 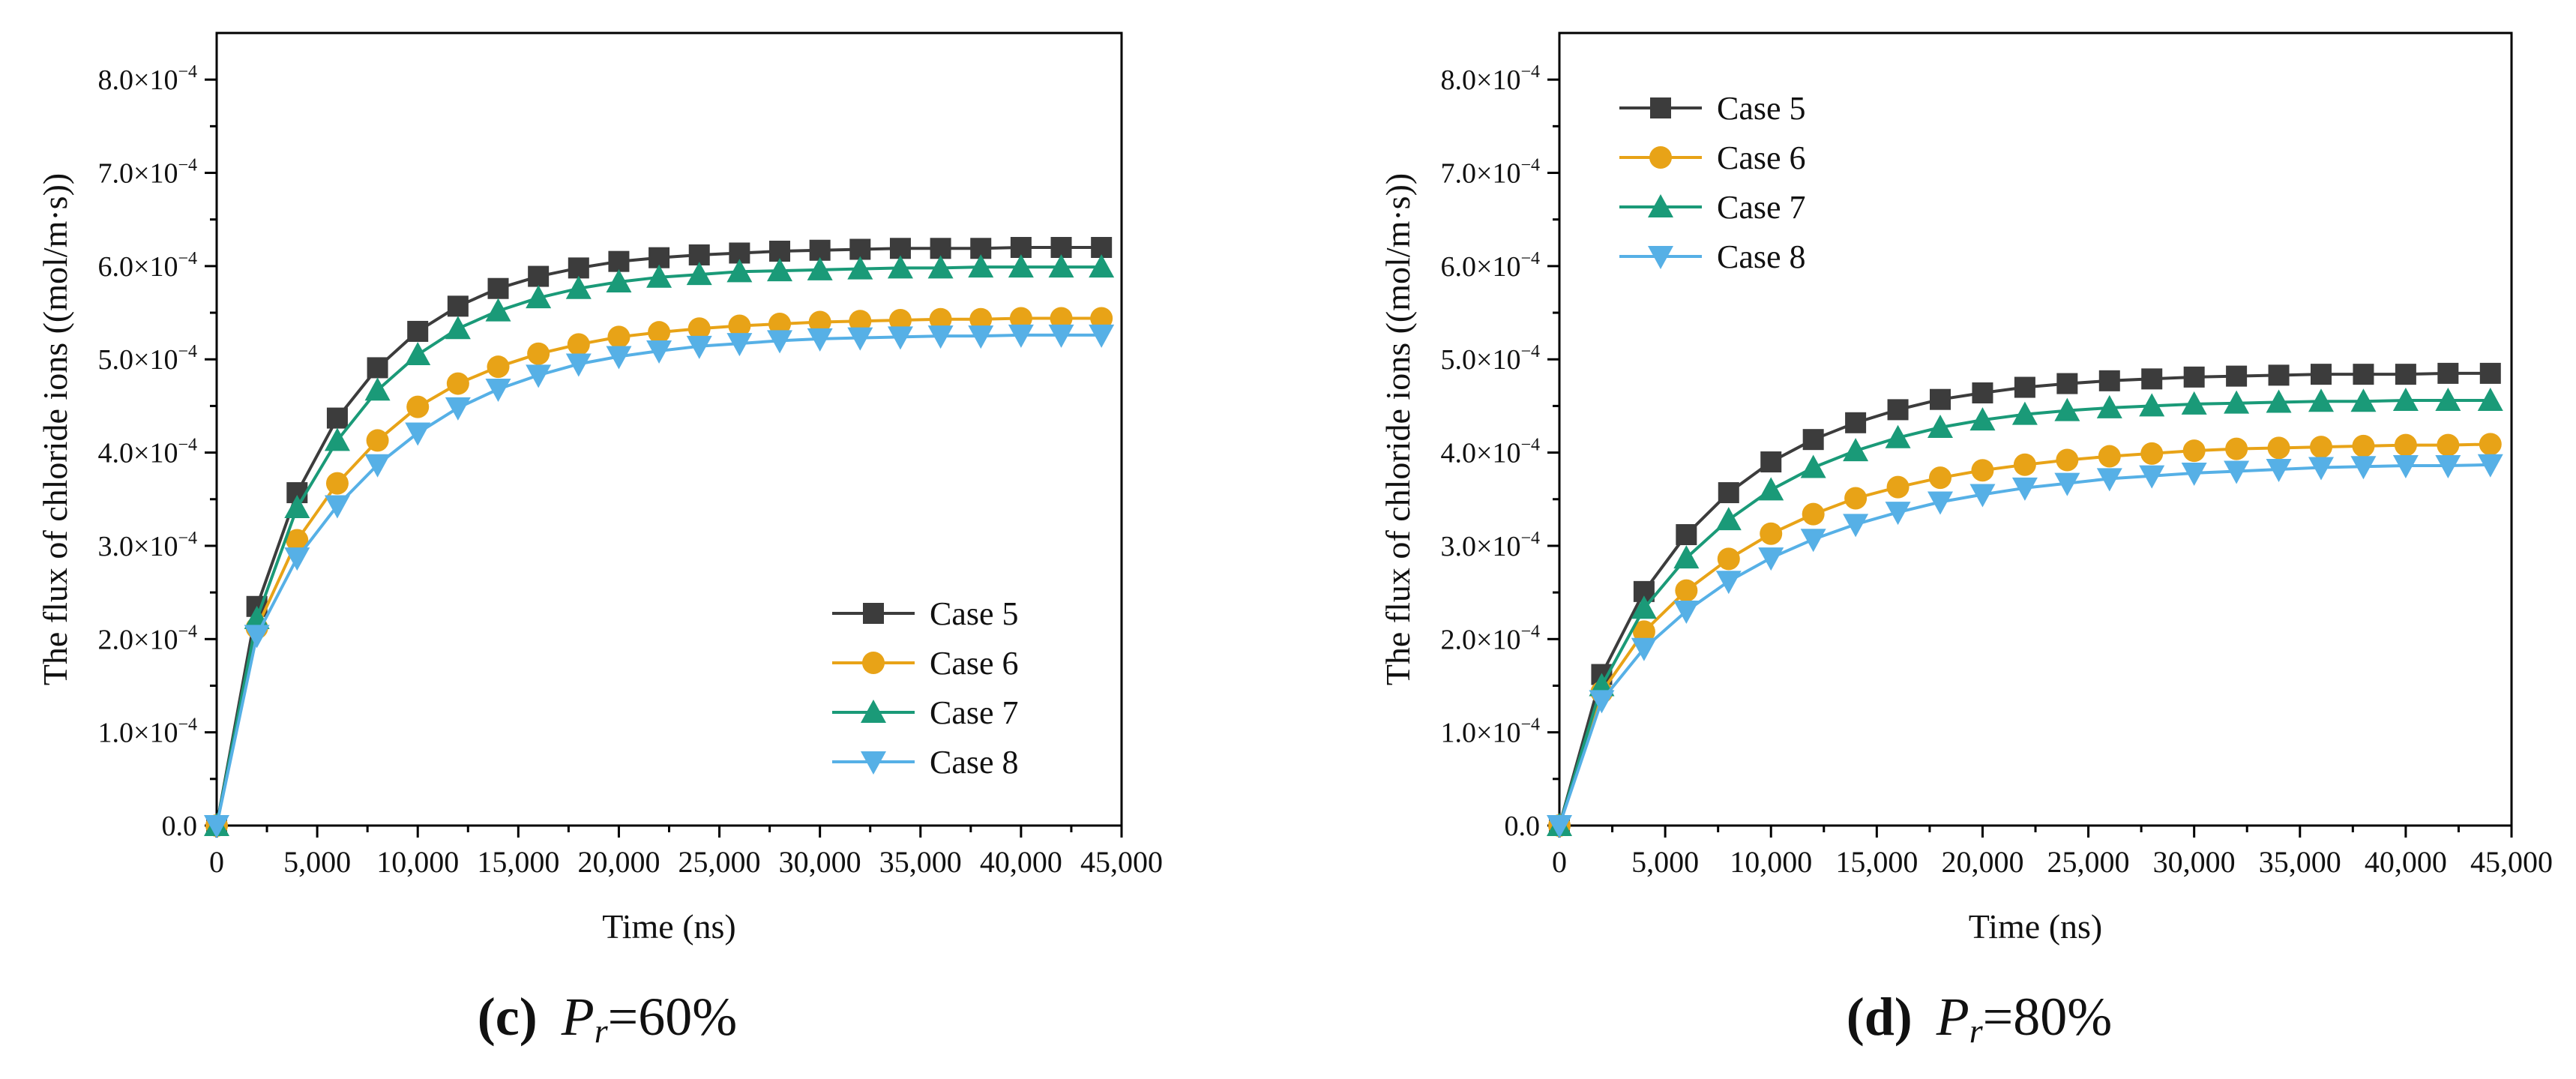 I want to click on x-tick-label: 30,000, so click(x=2195, y=862).